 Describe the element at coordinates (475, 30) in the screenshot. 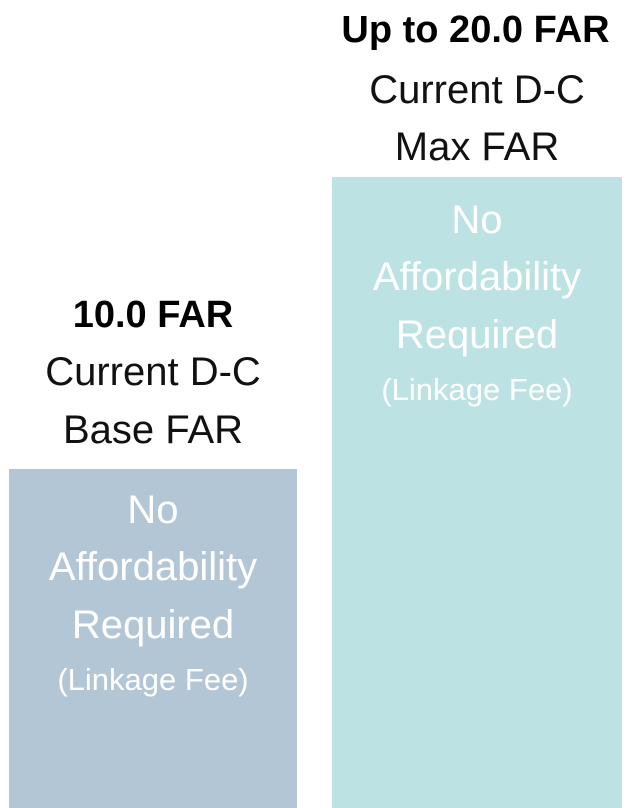

I see `heading: Up to 20.0 FAR` at that location.